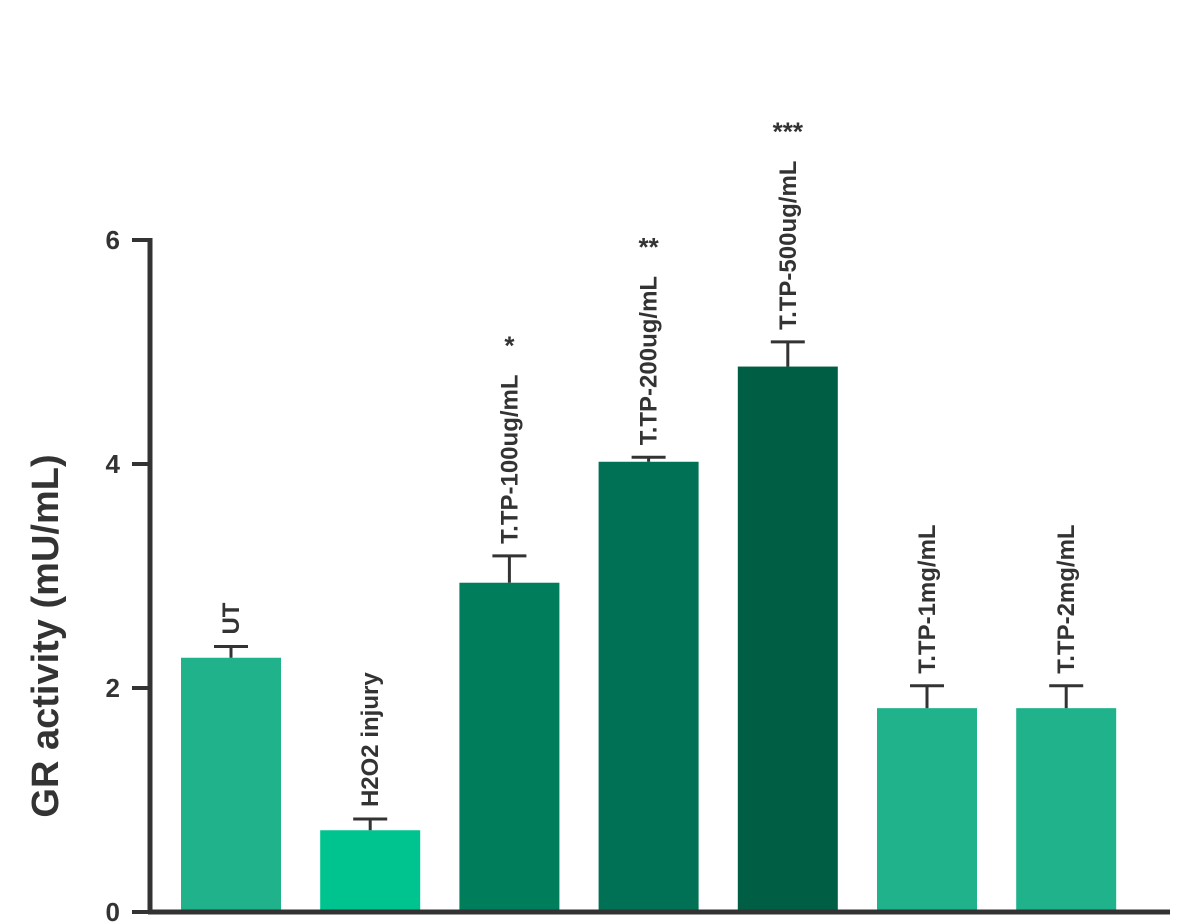 This screenshot has height=922, width=1185. What do you see at coordinates (113, 688) in the screenshot?
I see `y-tick-label: 2` at bounding box center [113, 688].